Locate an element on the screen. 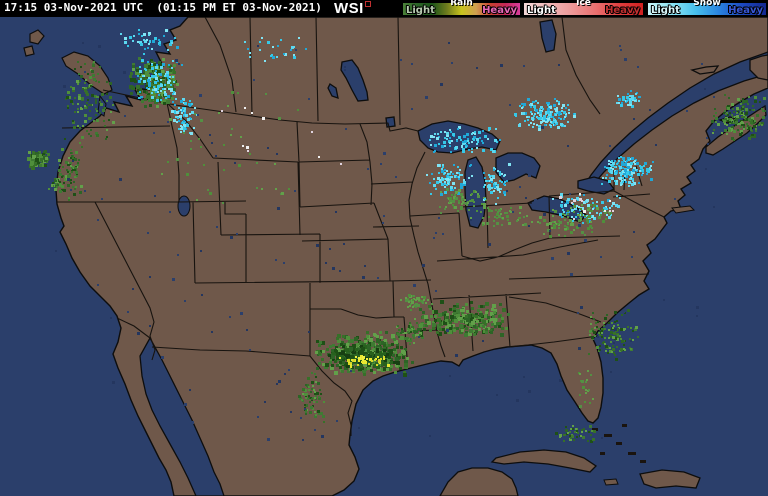 The width and height of the screenshot is (768, 496). newfoundland is located at coordinates (758, 67).